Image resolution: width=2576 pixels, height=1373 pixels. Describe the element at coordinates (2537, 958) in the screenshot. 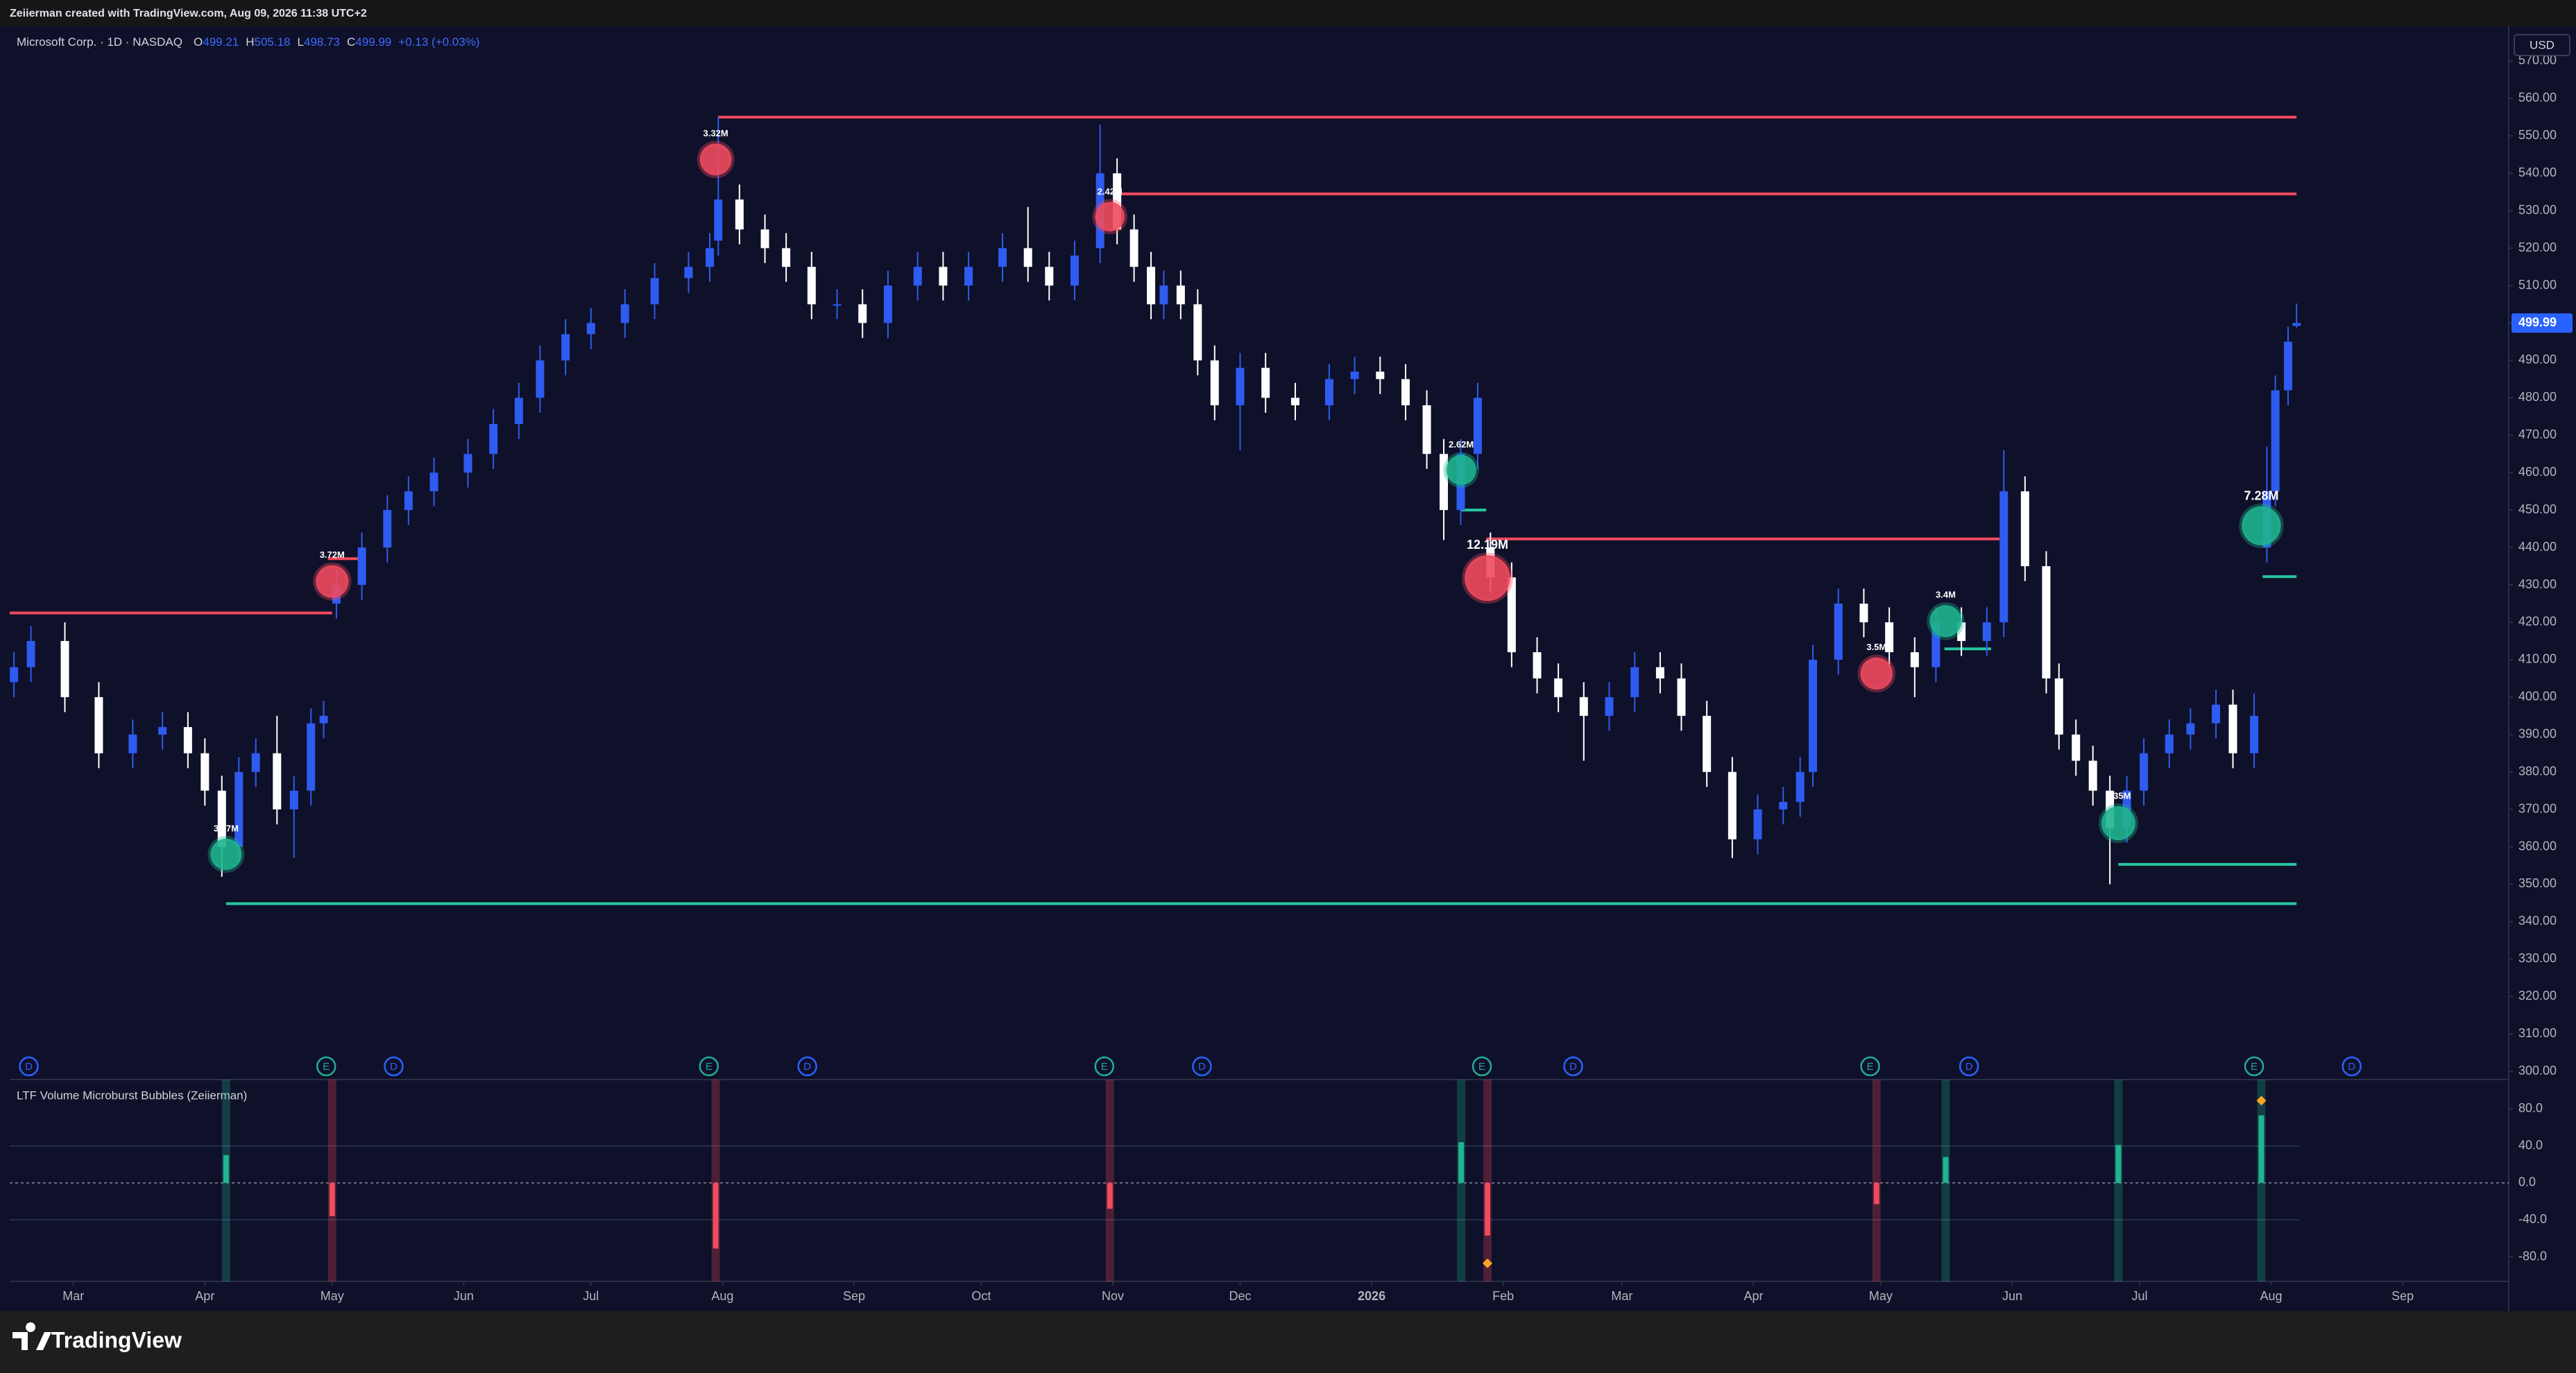

I see `y-tick-label: 330.00` at that location.